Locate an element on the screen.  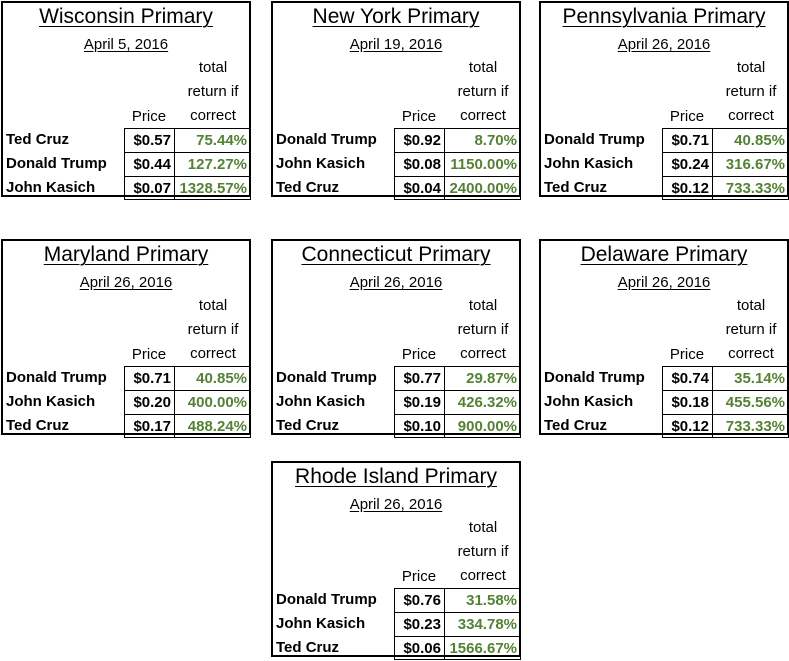
price-cell: $0.71 is located at coordinates (687, 140).